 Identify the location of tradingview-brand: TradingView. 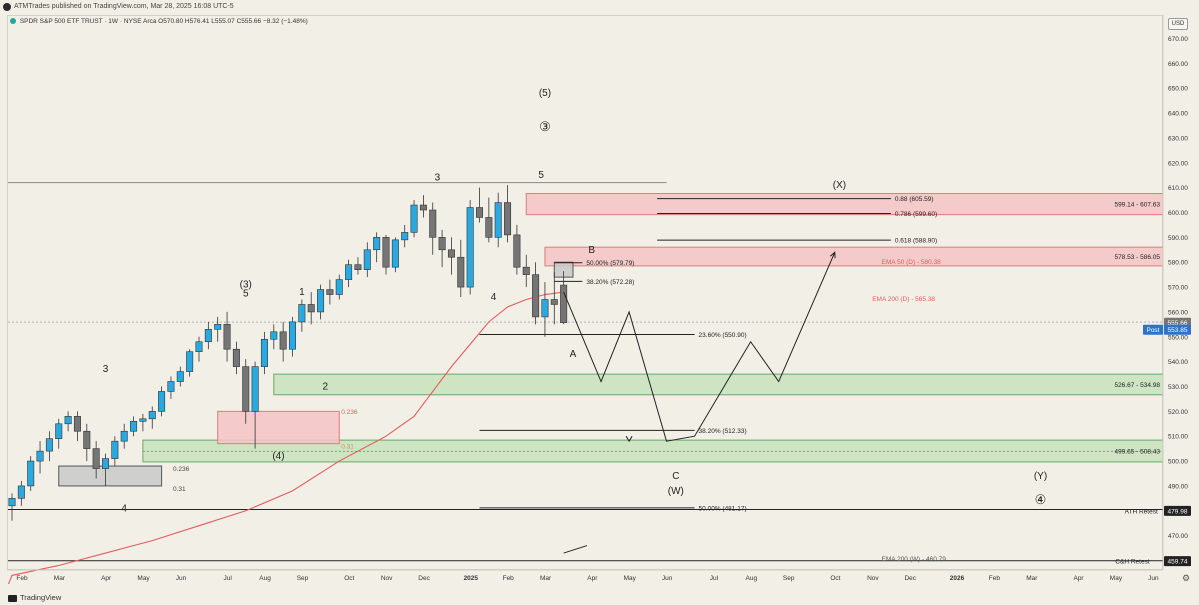
(34, 597).